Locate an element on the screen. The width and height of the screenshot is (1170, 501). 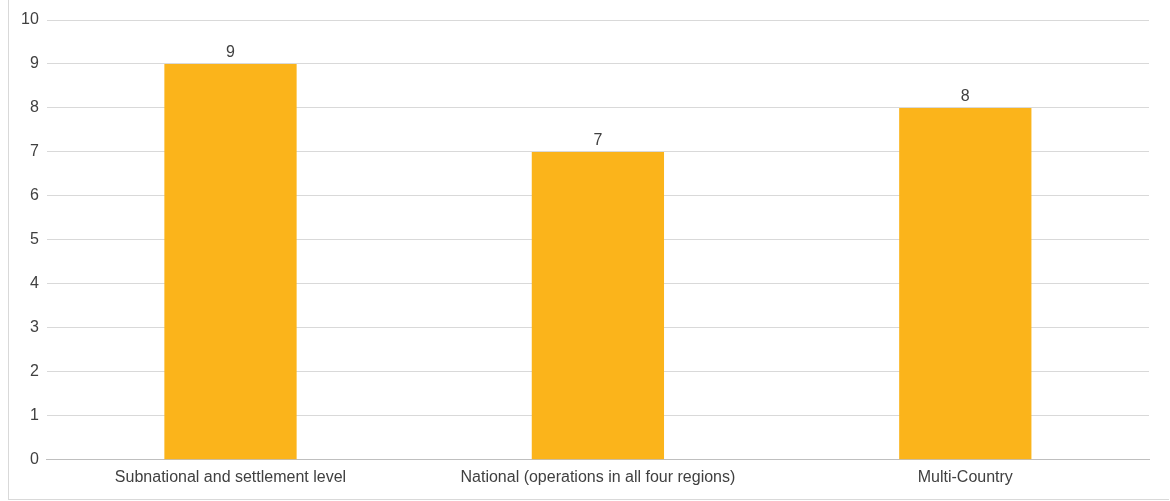
y-tick-label: 2 is located at coordinates (34, 371).